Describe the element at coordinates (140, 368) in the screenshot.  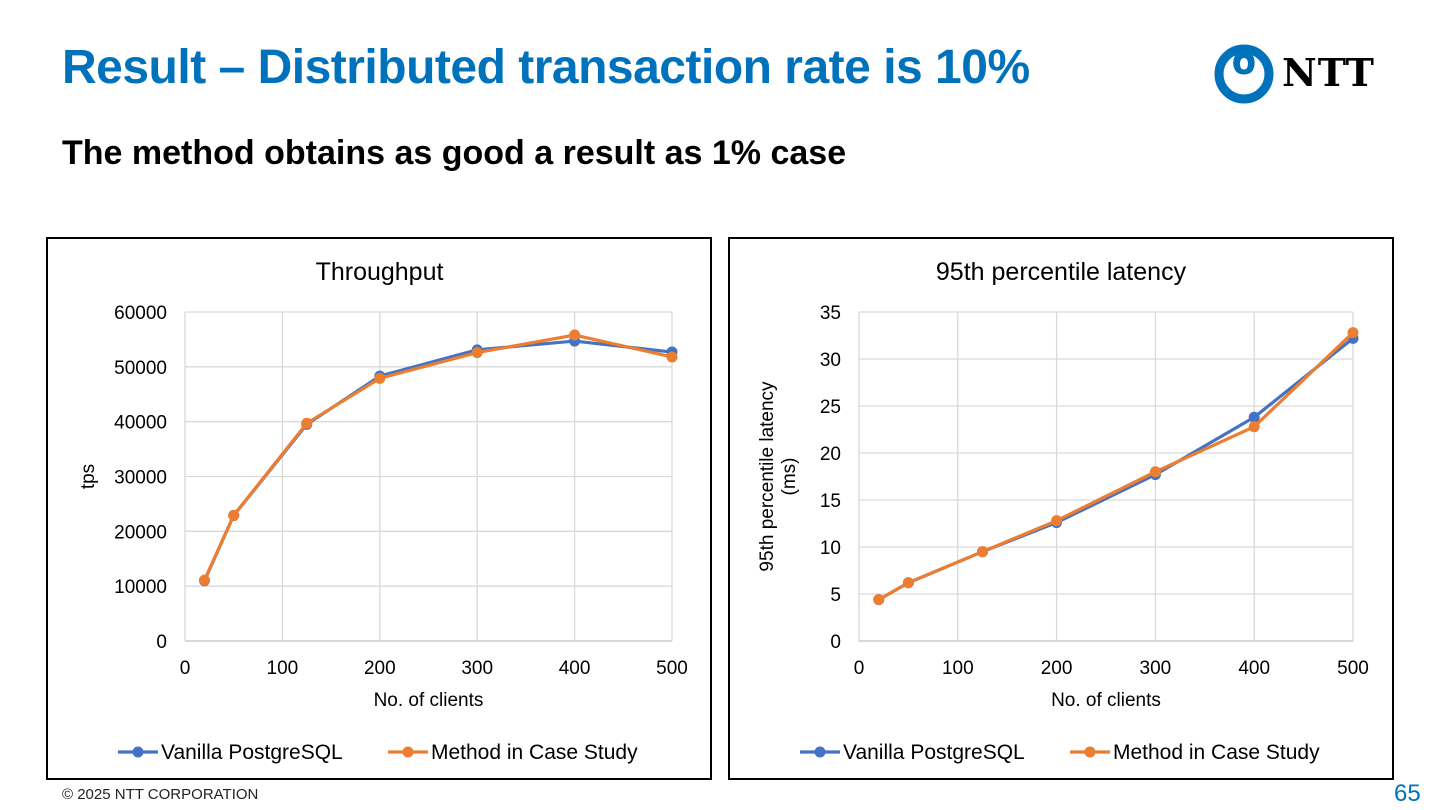
I see `y-tick-label: 50000` at that location.